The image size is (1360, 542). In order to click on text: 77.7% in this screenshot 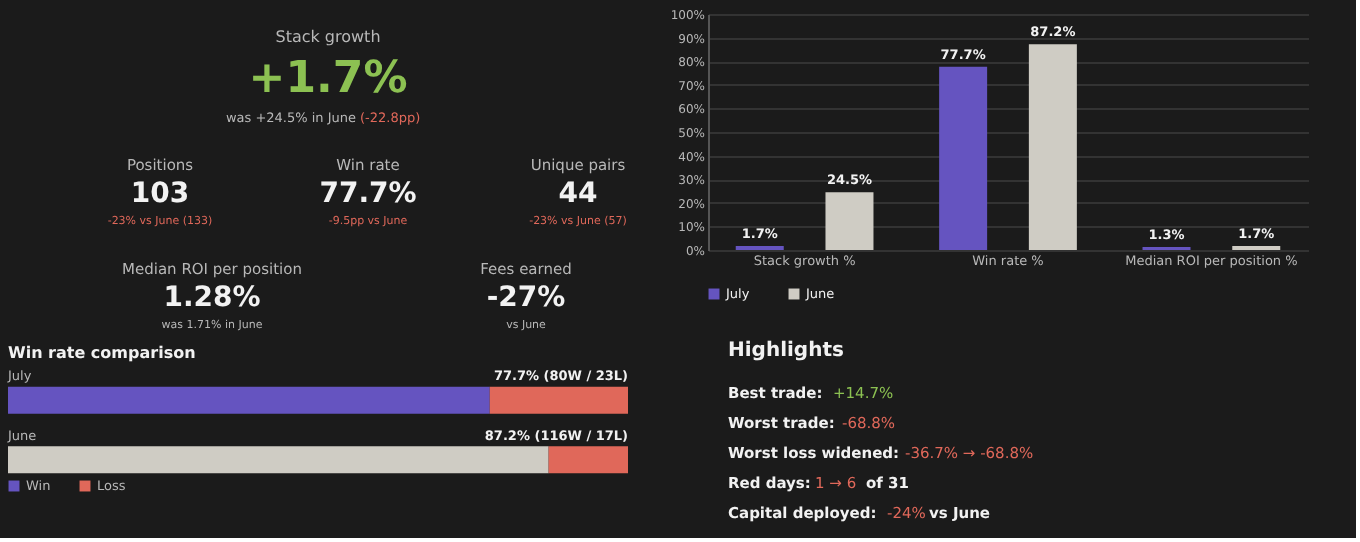, I will do `click(368, 194)`.